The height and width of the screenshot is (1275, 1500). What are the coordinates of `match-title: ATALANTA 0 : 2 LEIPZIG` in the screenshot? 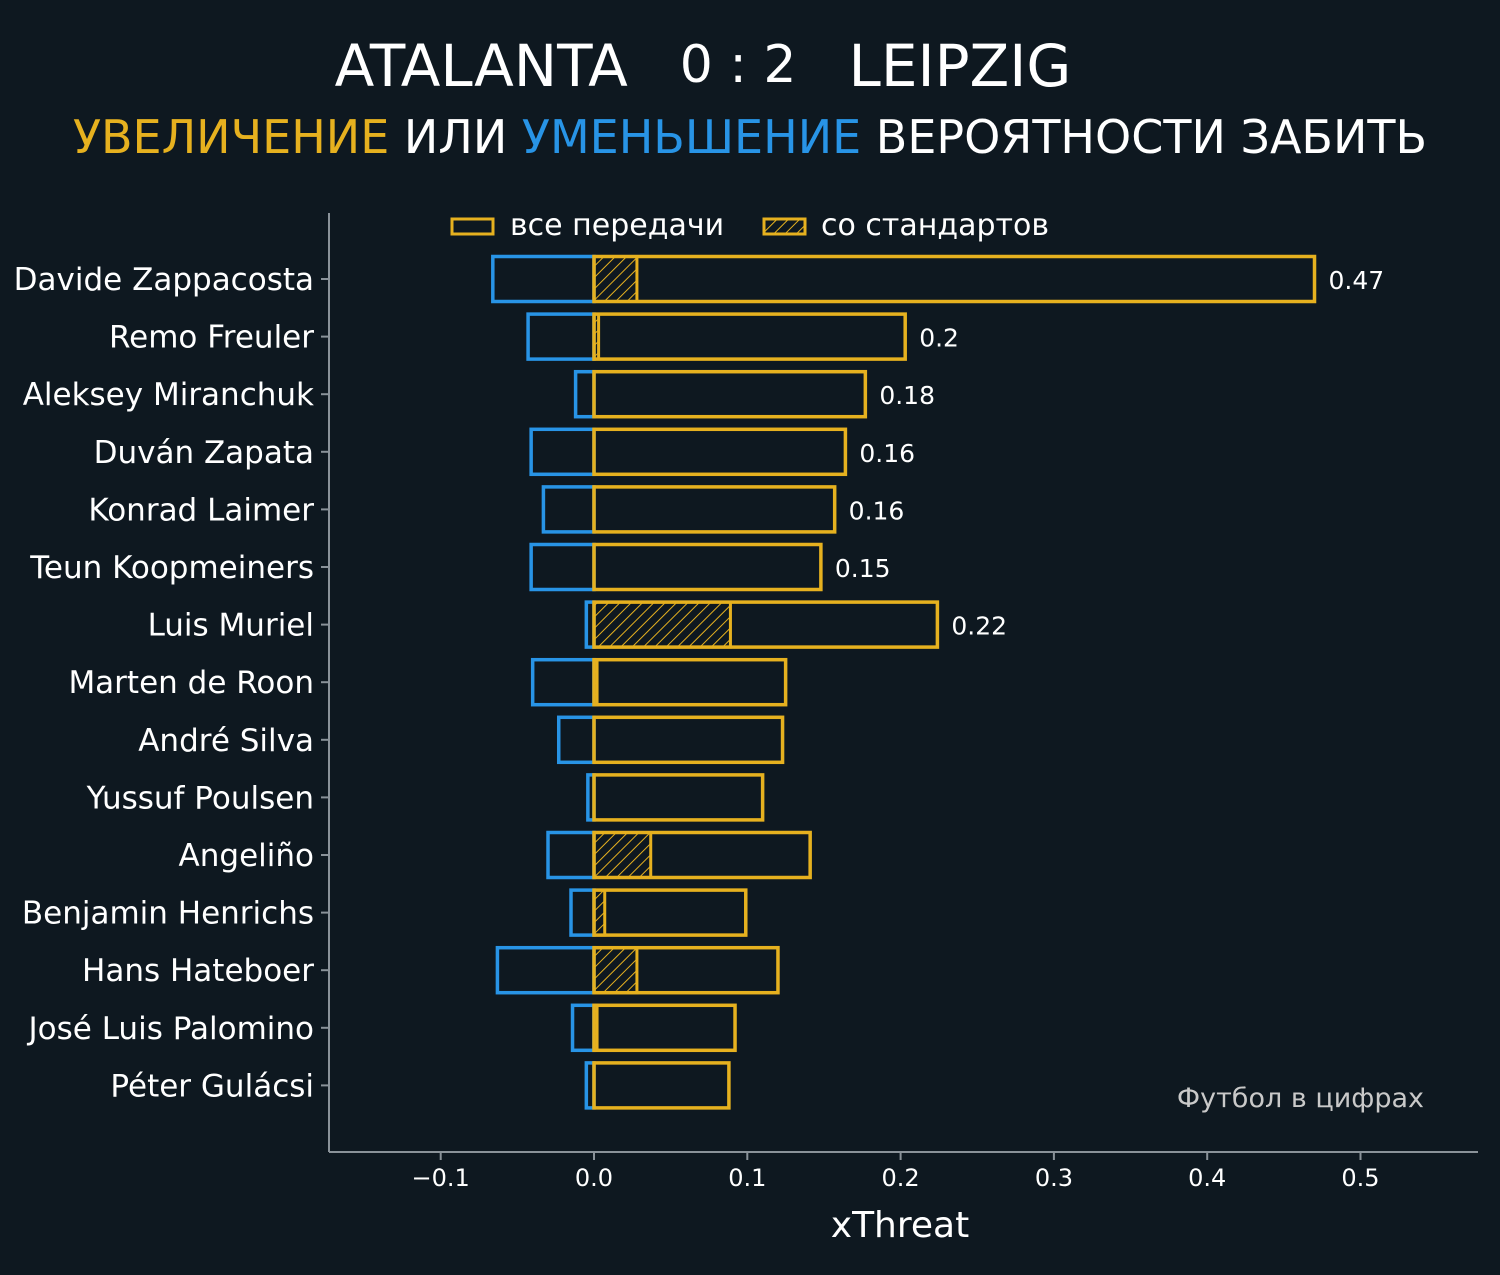 It's located at (703, 66).